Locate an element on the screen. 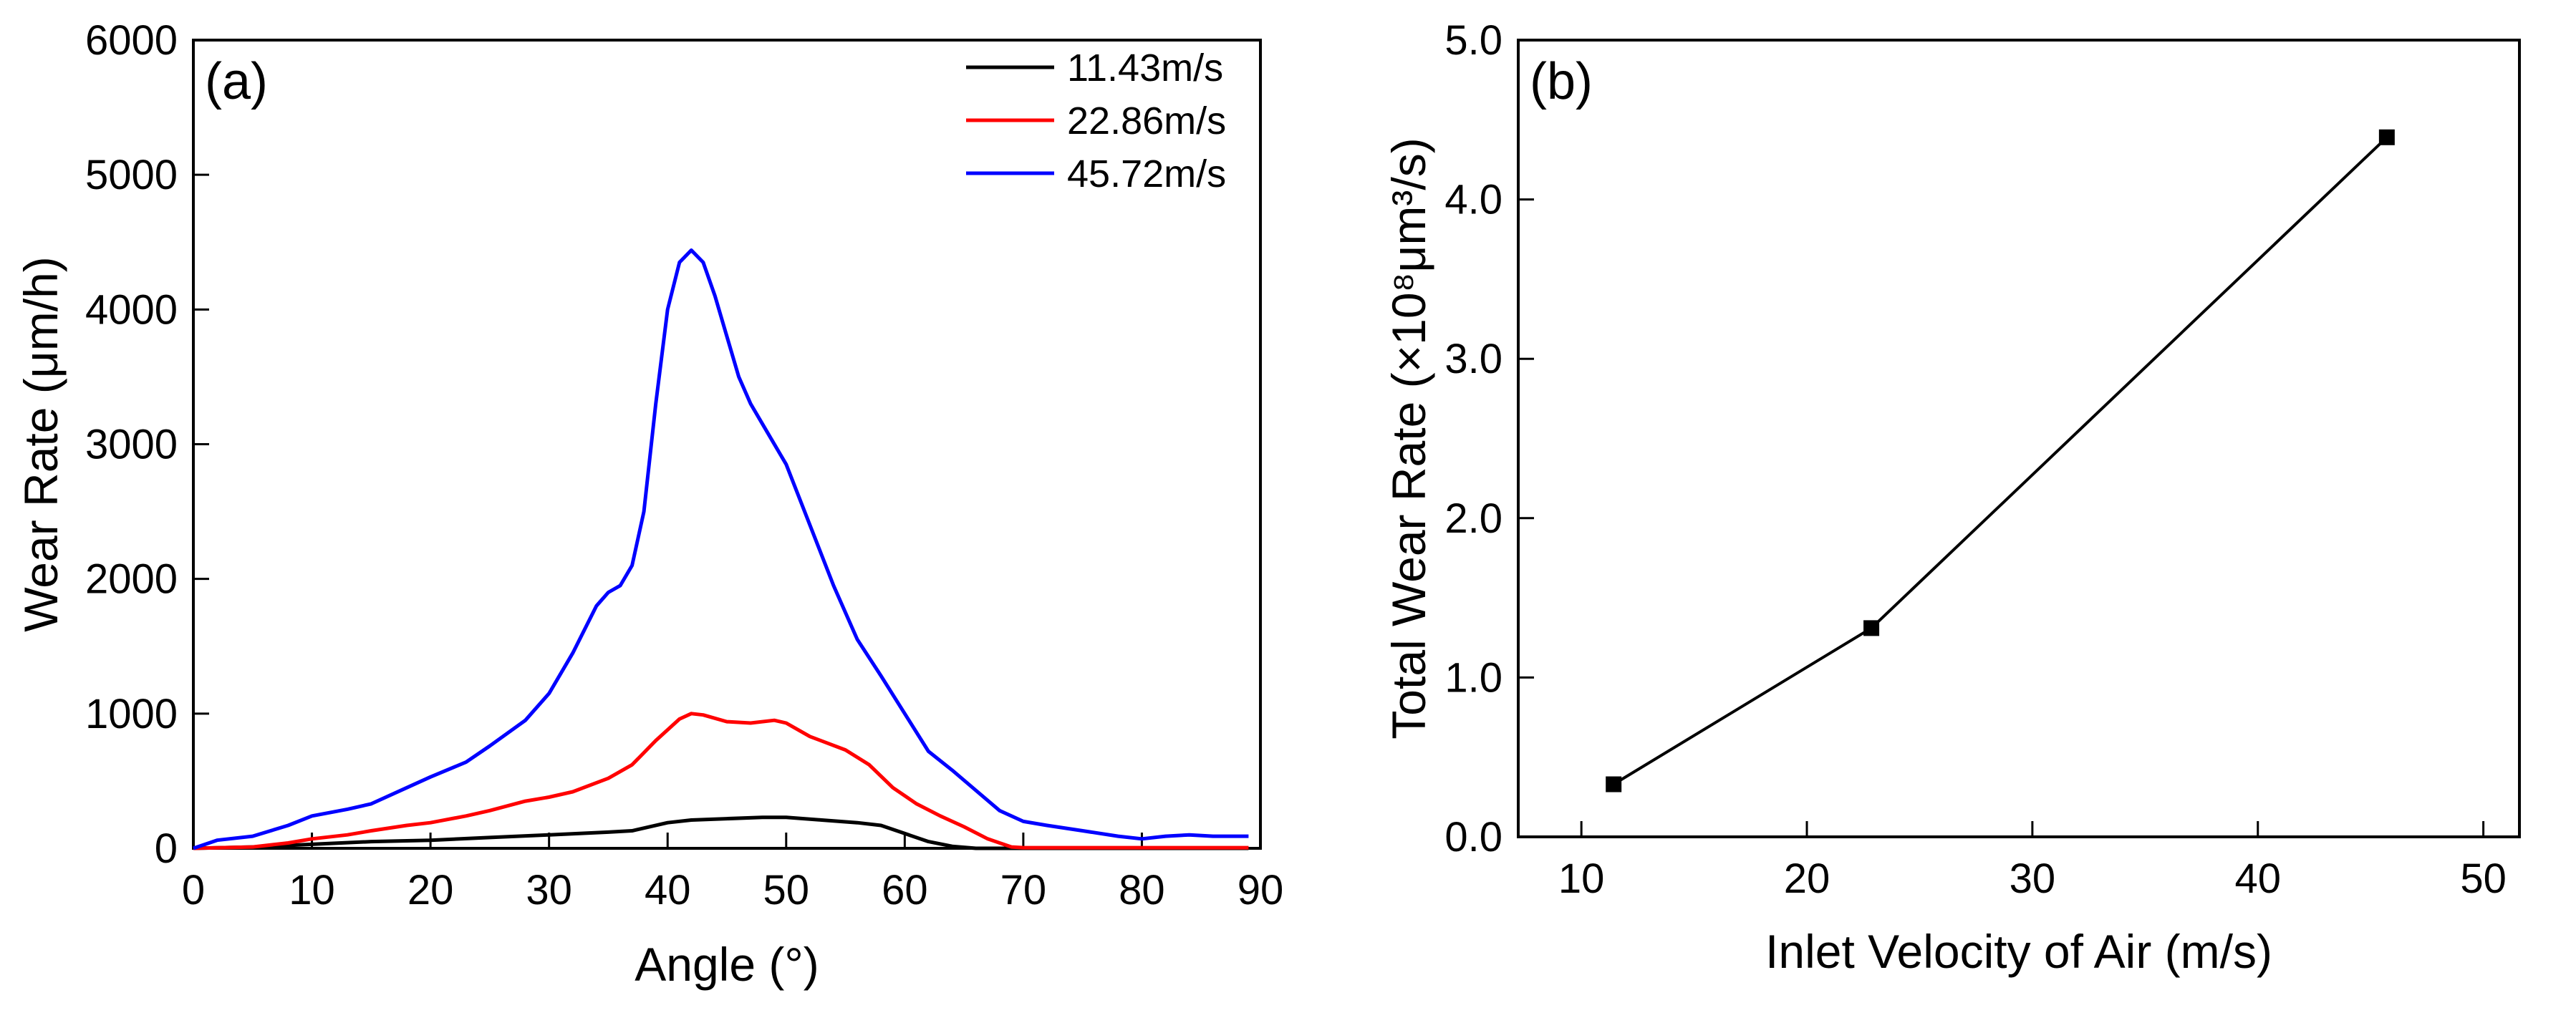 The width and height of the screenshot is (2576, 1028). y-tick-label: 0 is located at coordinates (166, 848).